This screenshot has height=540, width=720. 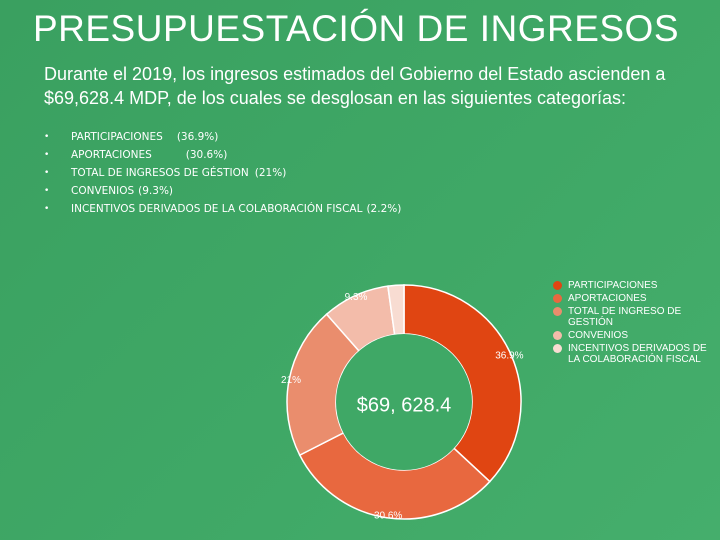 I want to click on legend-label: APORTACIONES, so click(x=607, y=298).